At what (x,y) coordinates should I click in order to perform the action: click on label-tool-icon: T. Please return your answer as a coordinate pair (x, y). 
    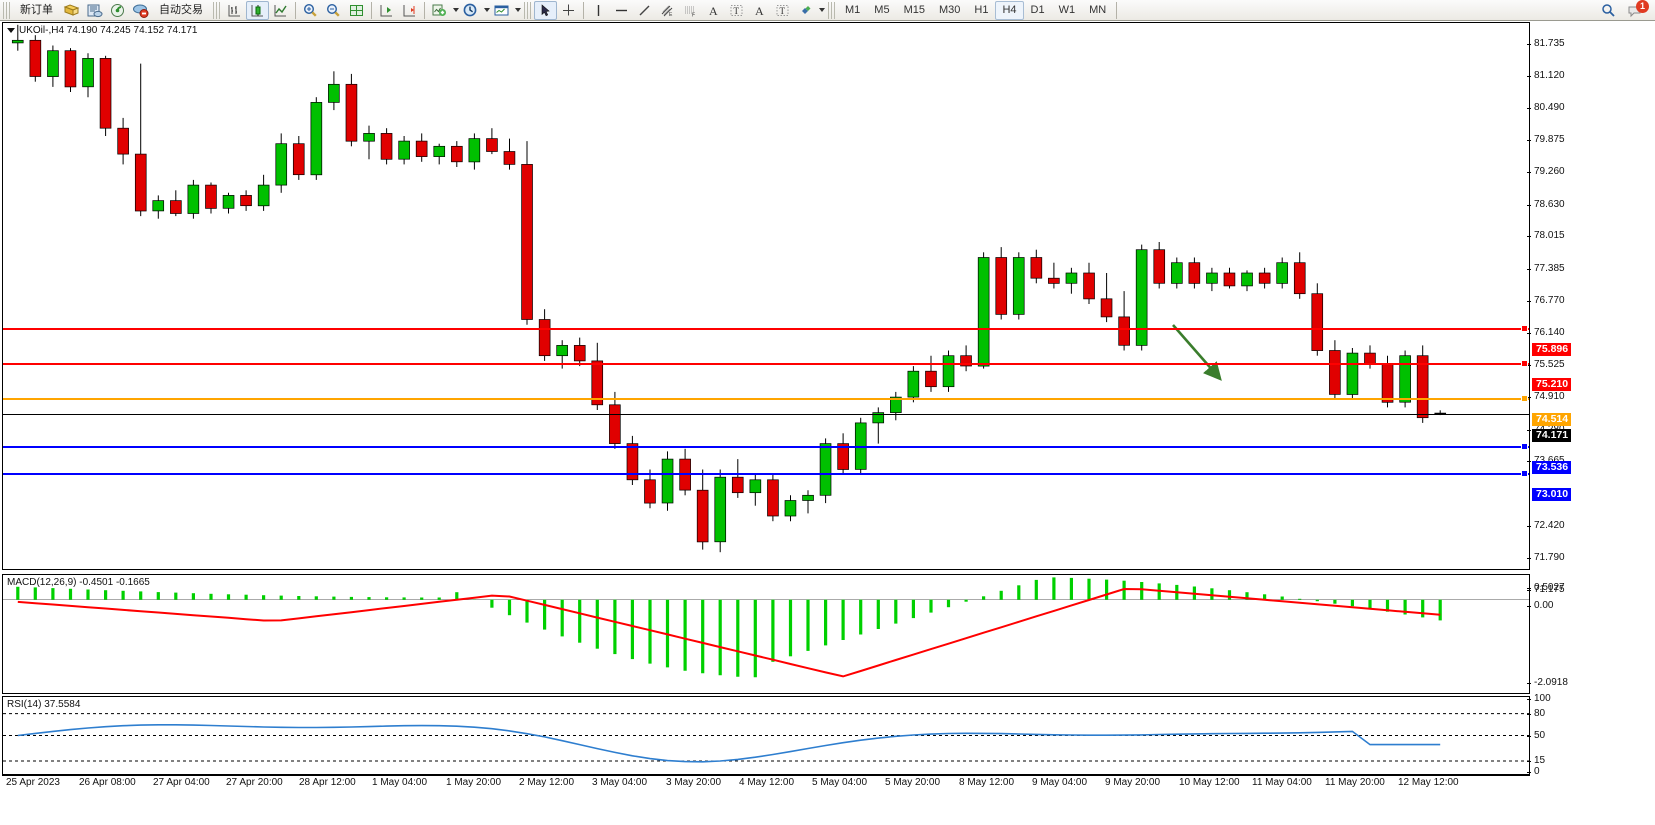
    Looking at the image, I should click on (782, 10).